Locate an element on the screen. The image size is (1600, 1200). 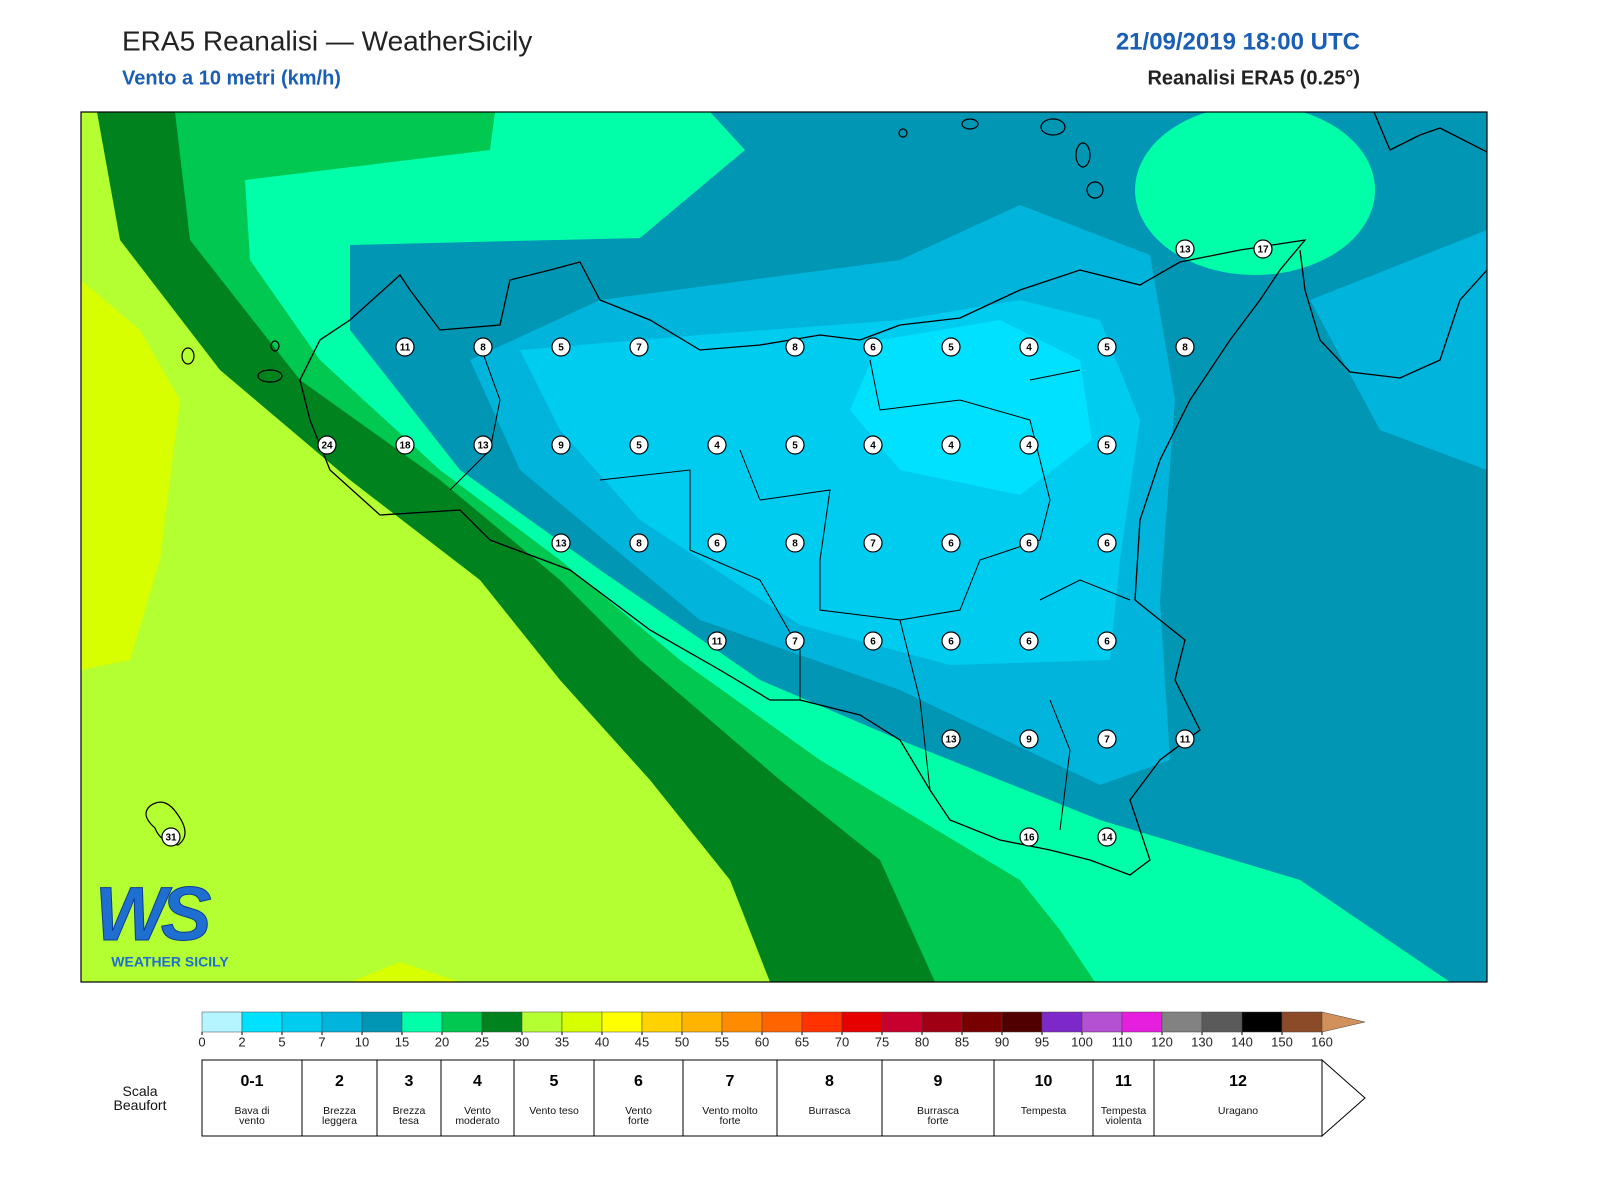
beaufort-label: Scala Beaufort is located at coordinates (140, 1098).